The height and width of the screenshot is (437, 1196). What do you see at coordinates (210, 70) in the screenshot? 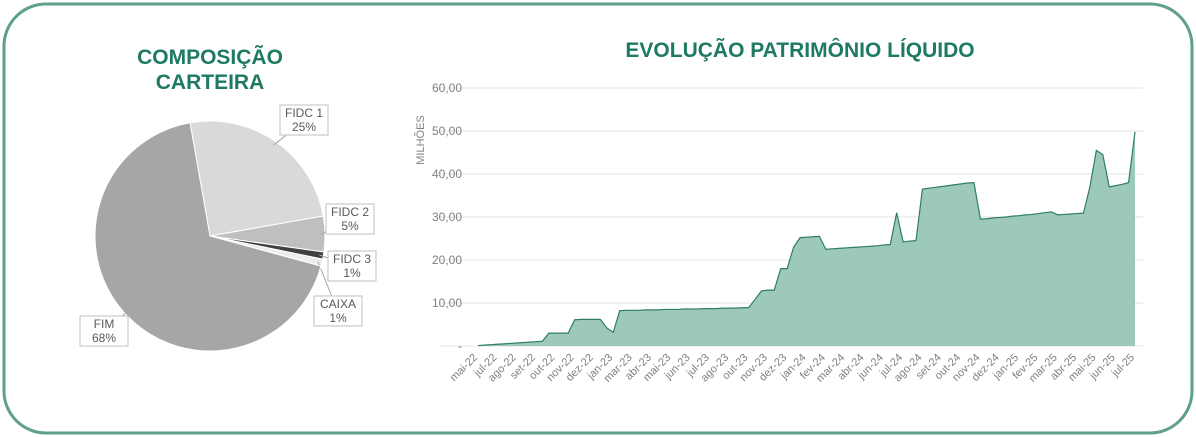
I see `pie-title: COMPOSIÇÃO CARTEIRA` at bounding box center [210, 70].